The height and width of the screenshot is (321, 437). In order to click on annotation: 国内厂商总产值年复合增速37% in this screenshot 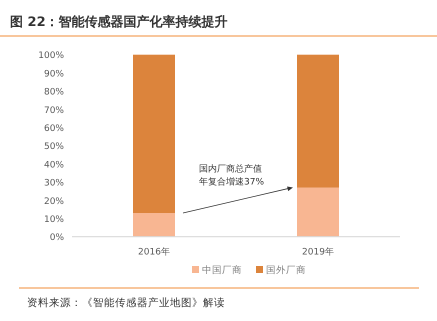, I will do `click(231, 176)`.